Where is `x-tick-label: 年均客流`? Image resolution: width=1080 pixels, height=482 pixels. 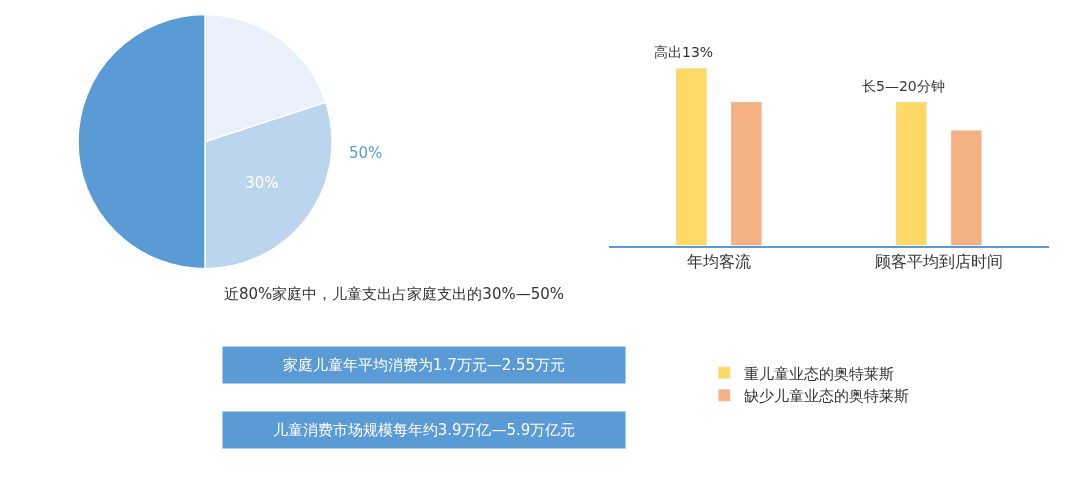
x-tick-label: 年均客流 is located at coordinates (718, 261).